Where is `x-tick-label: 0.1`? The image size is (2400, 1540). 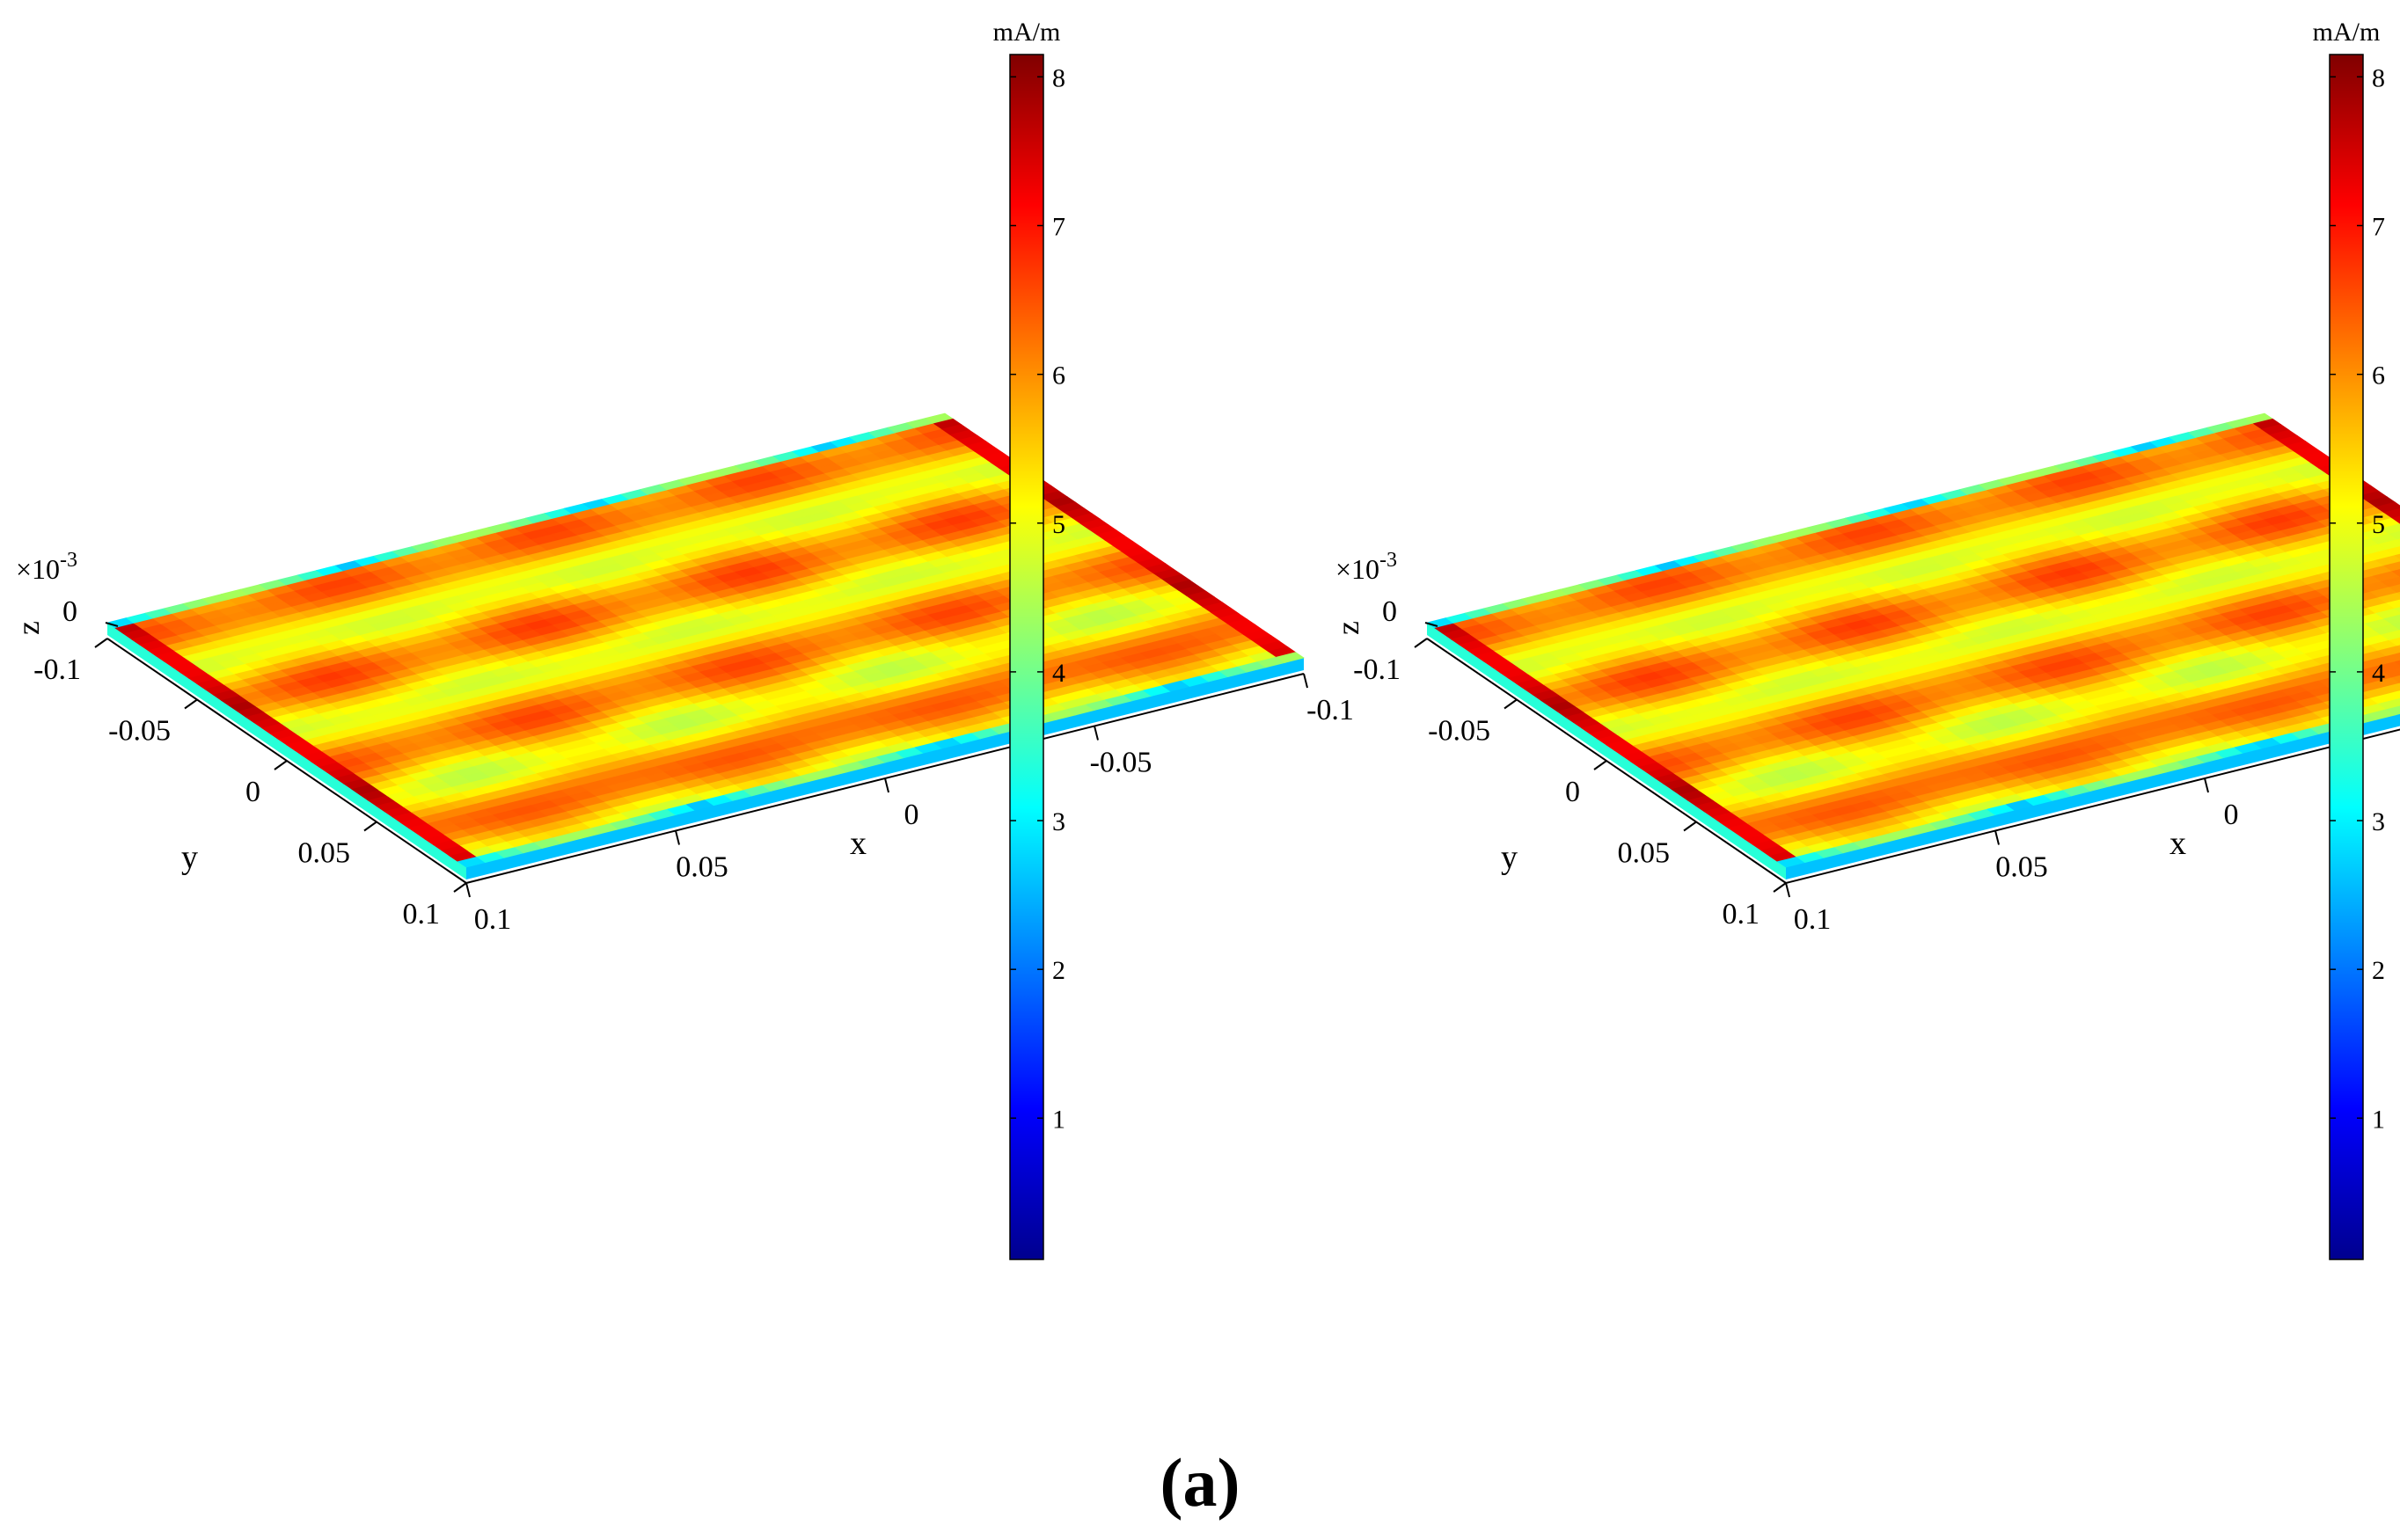
x-tick-label: 0.1 is located at coordinates (493, 920).